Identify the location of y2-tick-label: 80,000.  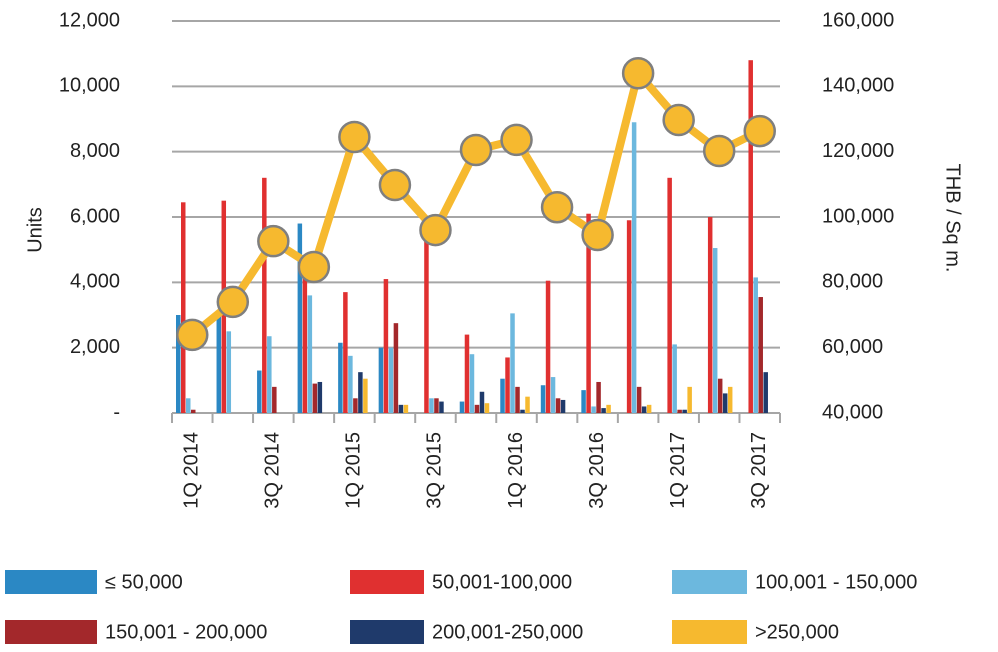
(852, 282).